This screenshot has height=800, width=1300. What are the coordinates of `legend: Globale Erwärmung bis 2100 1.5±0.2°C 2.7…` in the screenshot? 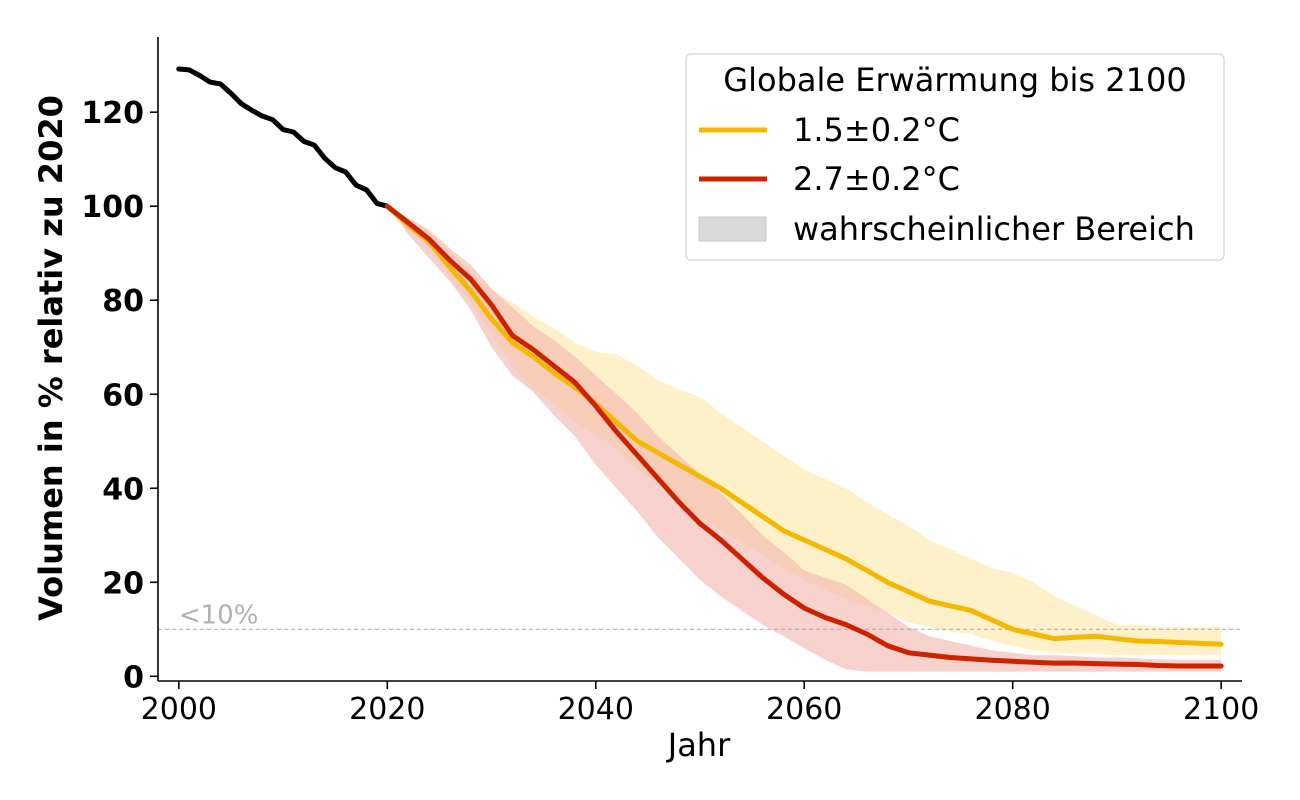 It's located at (955, 157).